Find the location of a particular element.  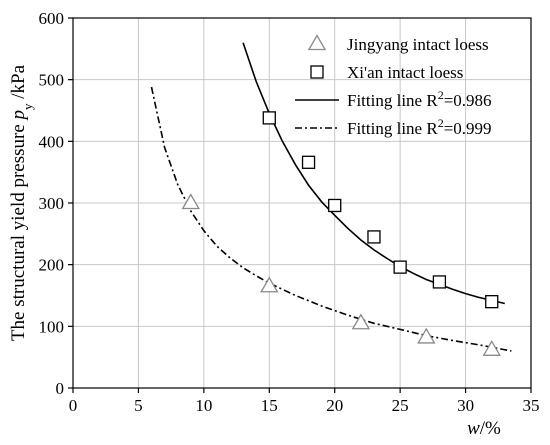

legend-label: Fitting line R2=0.999 is located at coordinates (419, 127).